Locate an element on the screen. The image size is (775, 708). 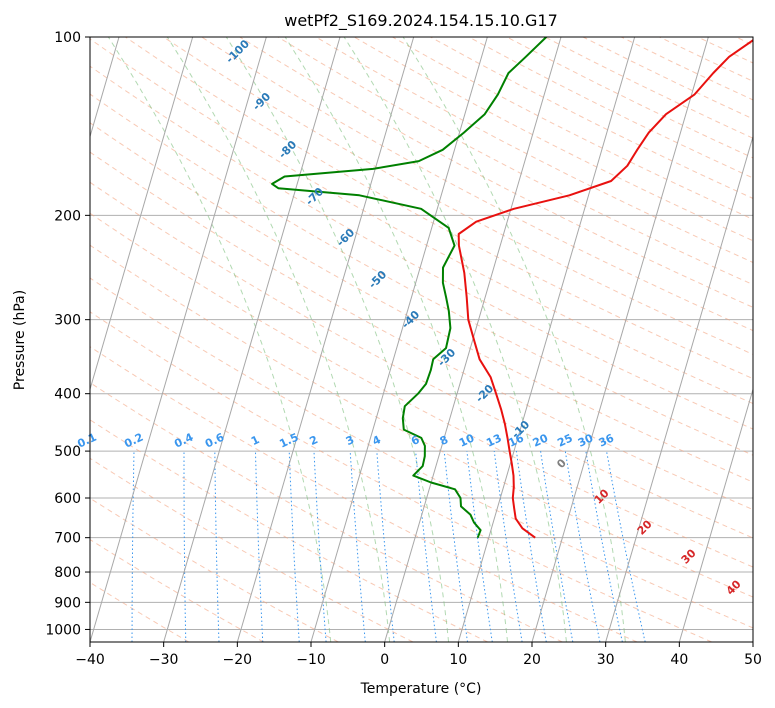
x-tick-label: 50 is located at coordinates (753, 660).